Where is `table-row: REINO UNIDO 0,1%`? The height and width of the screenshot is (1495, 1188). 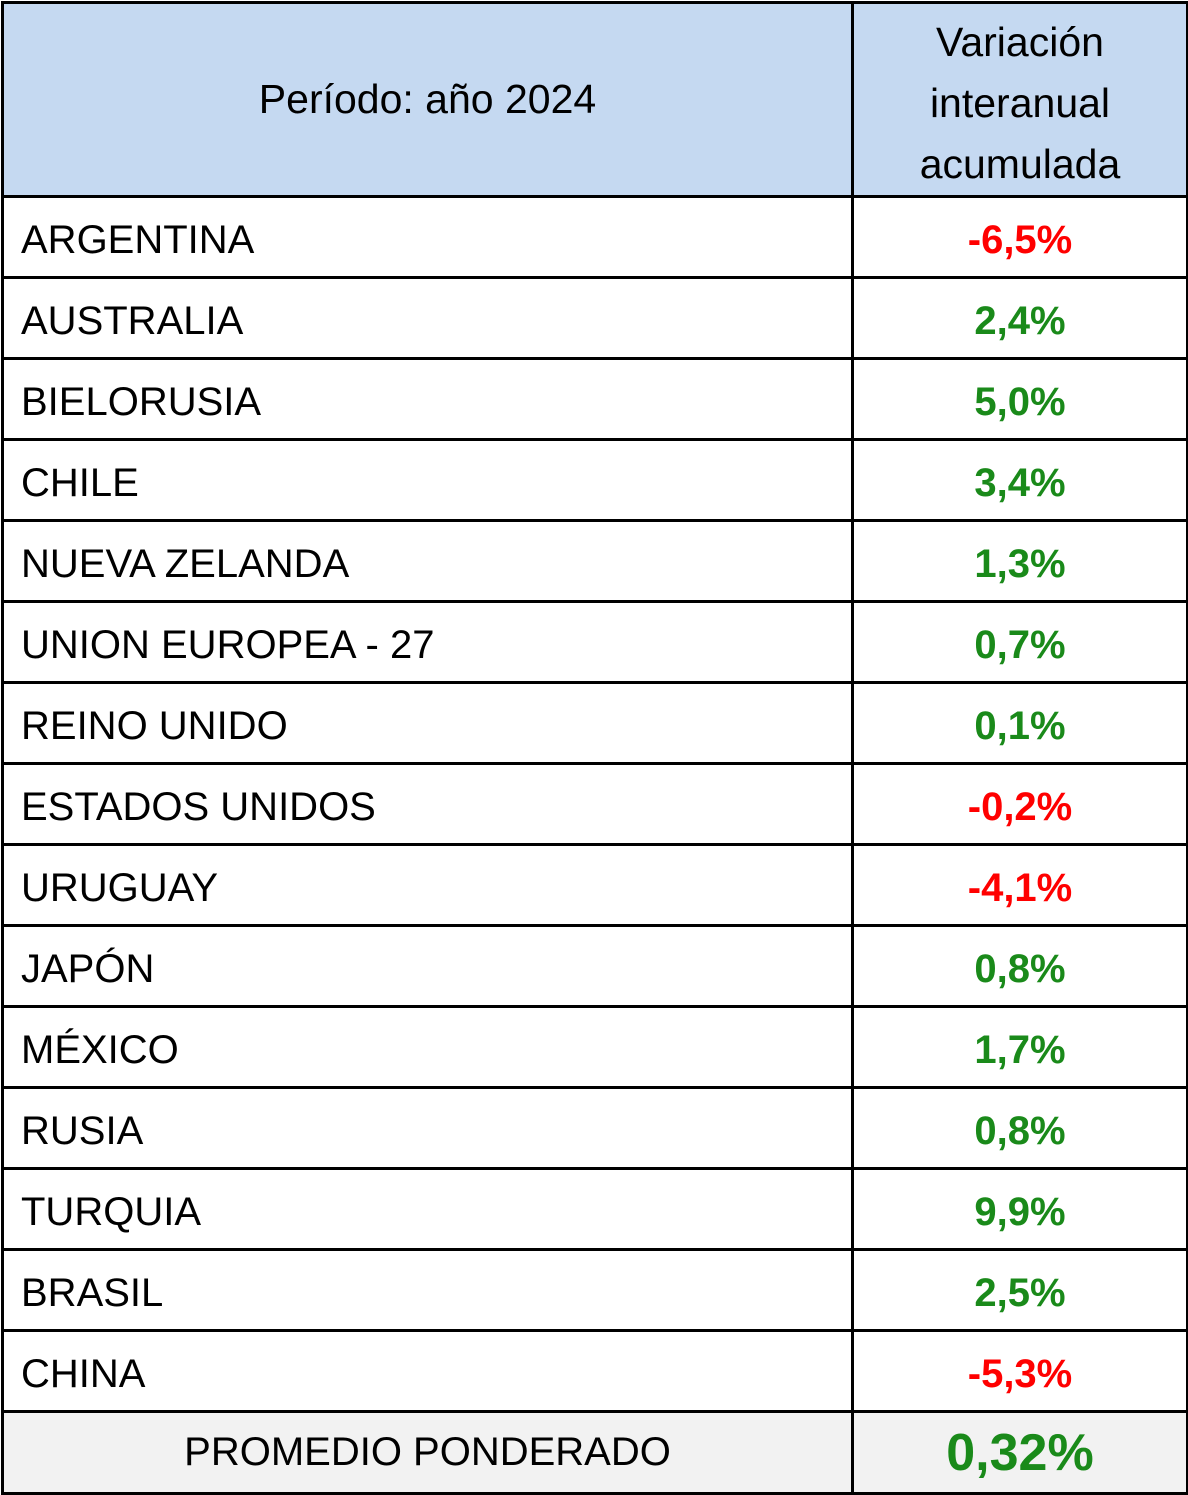 table-row: REINO UNIDO 0,1% is located at coordinates (594, 723).